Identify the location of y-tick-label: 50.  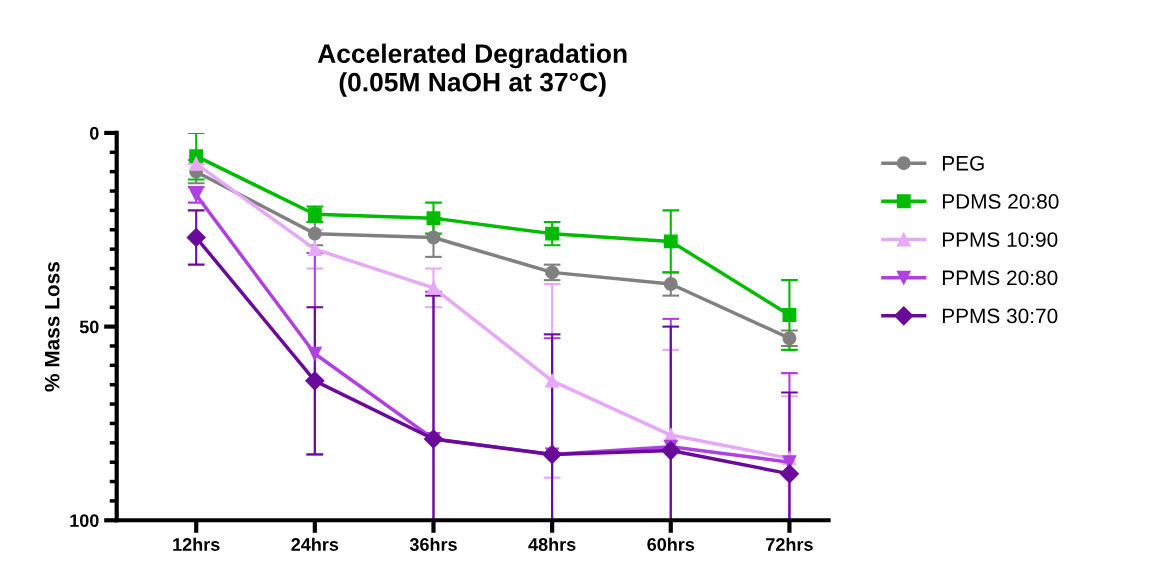
(89, 327).